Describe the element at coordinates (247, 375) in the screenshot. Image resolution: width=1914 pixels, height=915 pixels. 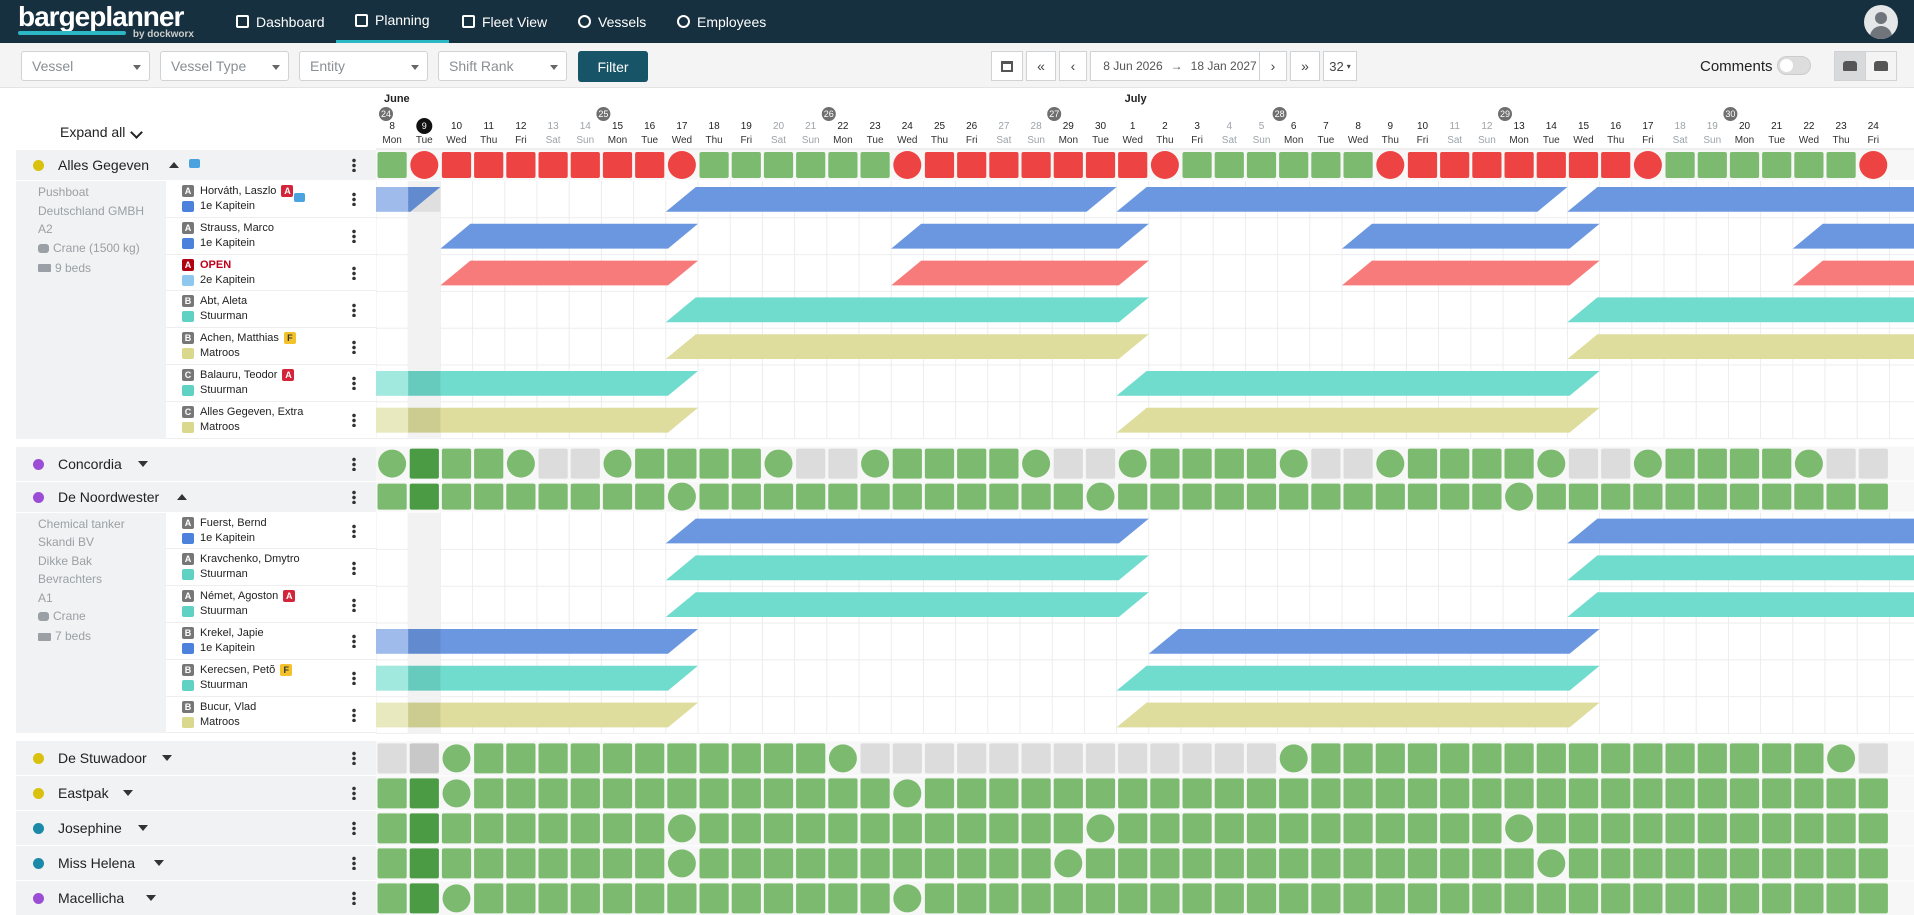
I see `crew-name: Balauru, Teodor A` at that location.